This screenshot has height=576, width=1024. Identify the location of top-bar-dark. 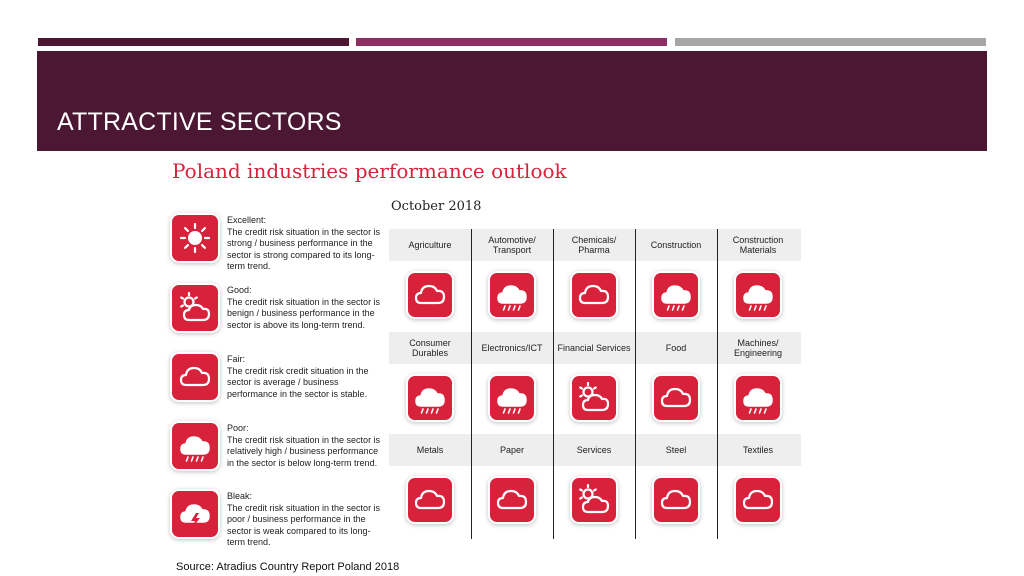
(193, 42).